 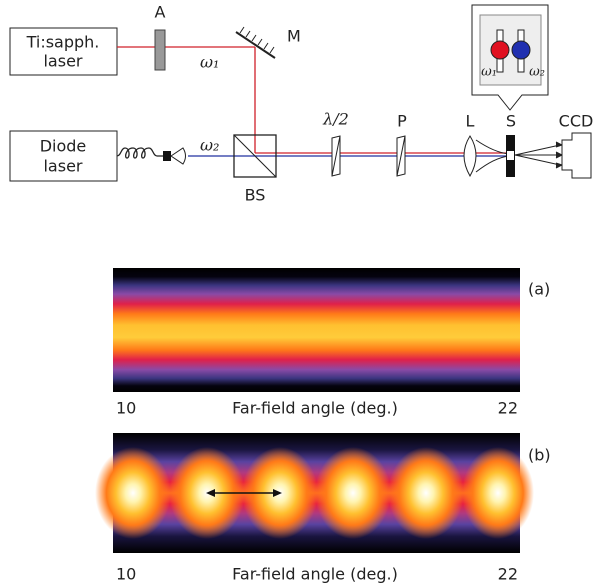 I want to click on ti-laser-line1: Ti:sapph., so click(x=63, y=42).